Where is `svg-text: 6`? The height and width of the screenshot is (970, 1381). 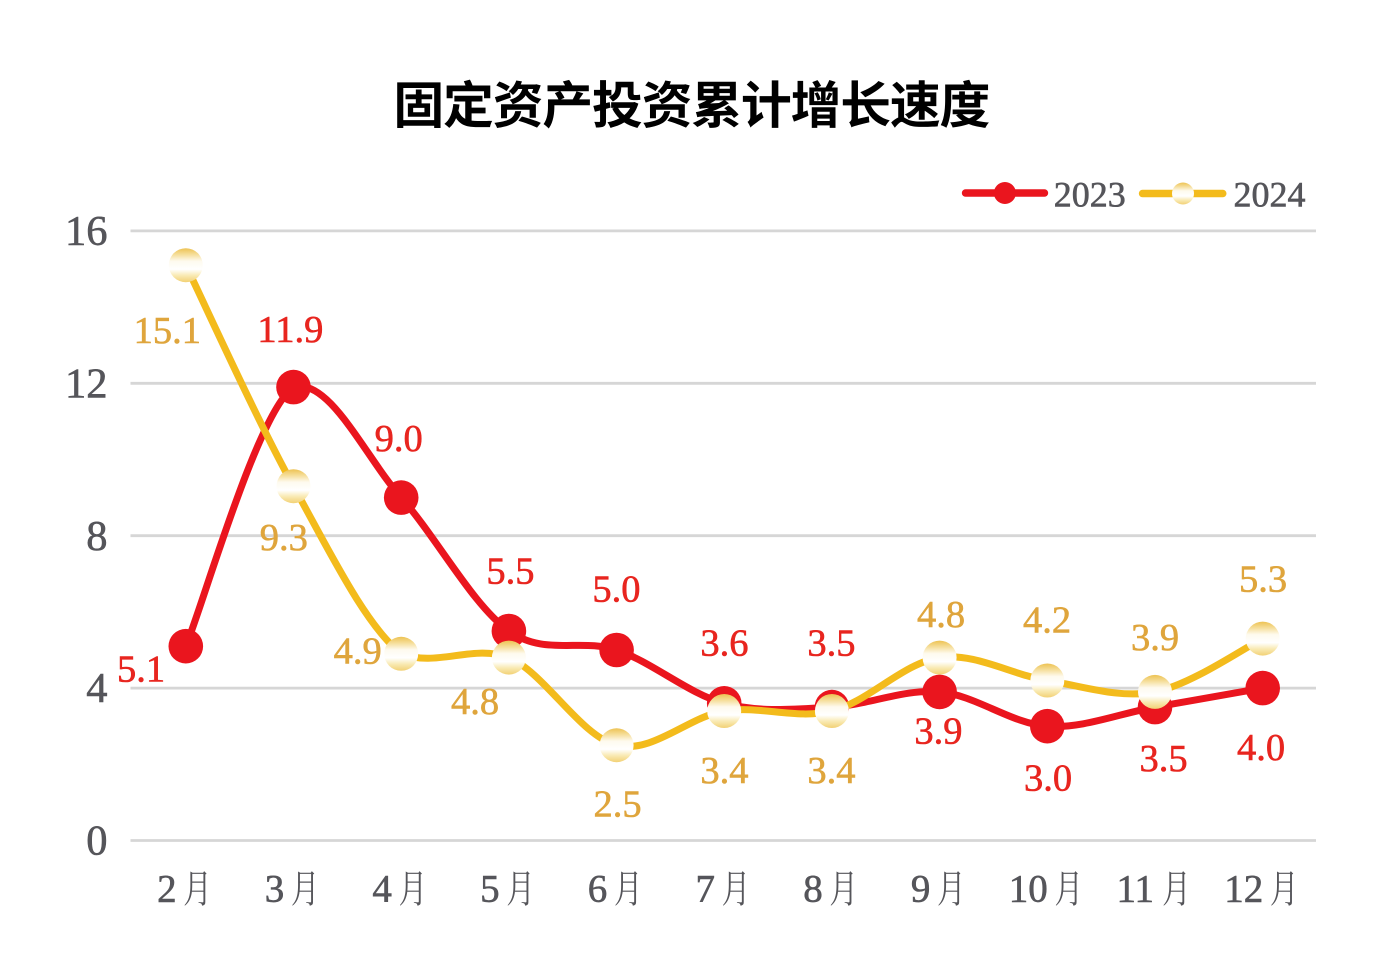
svg-text: 6 is located at coordinates (598, 889).